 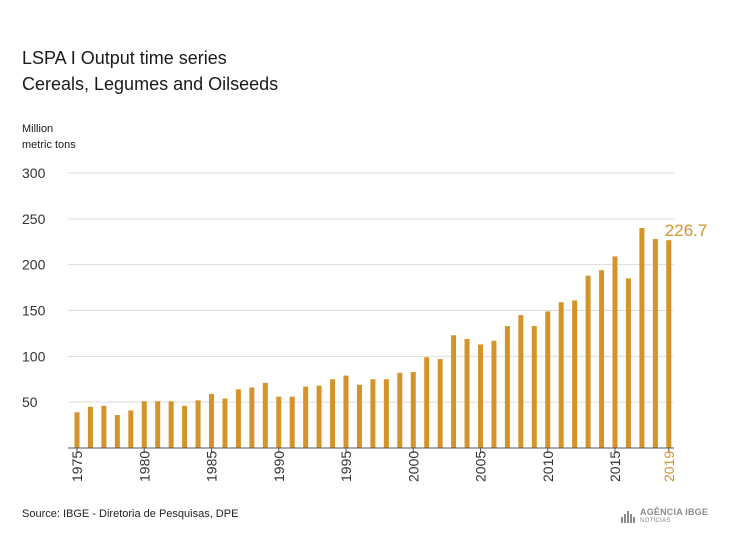 What do you see at coordinates (49, 137) in the screenshot?
I see `y-axis-unit-label: Million metric tons` at bounding box center [49, 137].